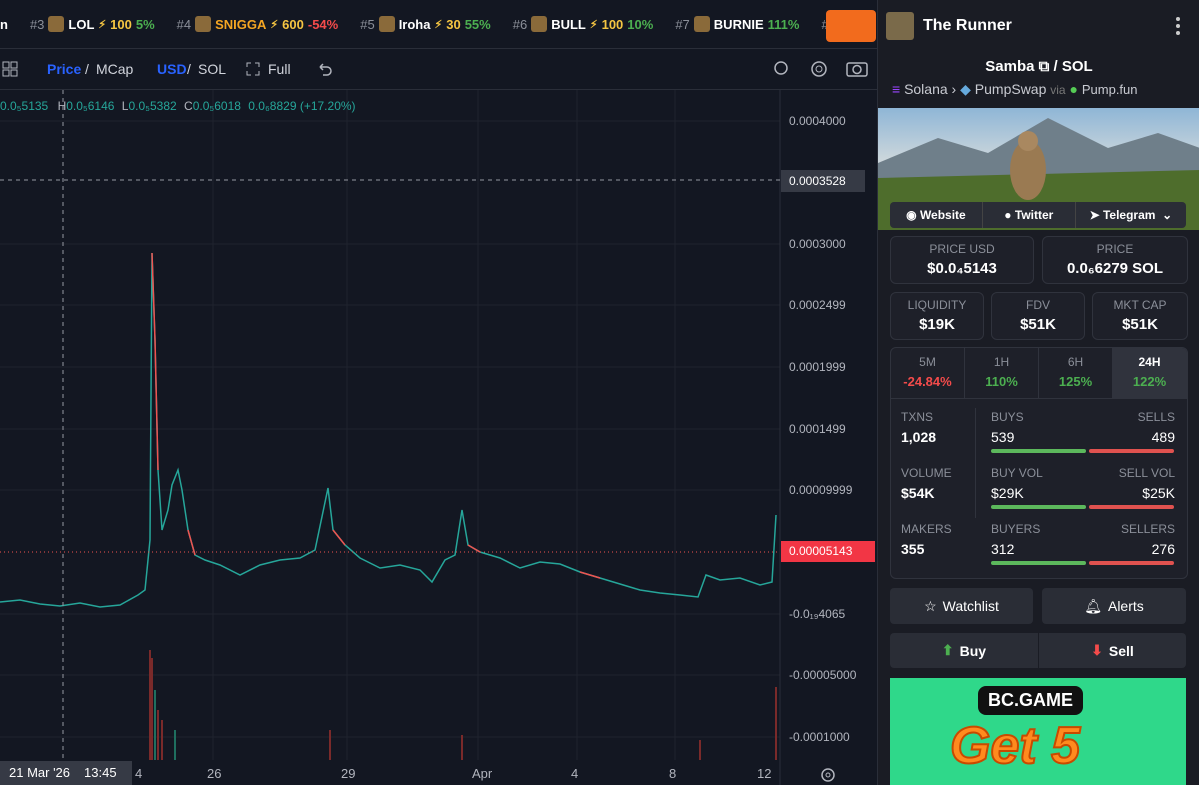  Describe the element at coordinates (37, 24) in the screenshot. I see `rank: #3` at that location.